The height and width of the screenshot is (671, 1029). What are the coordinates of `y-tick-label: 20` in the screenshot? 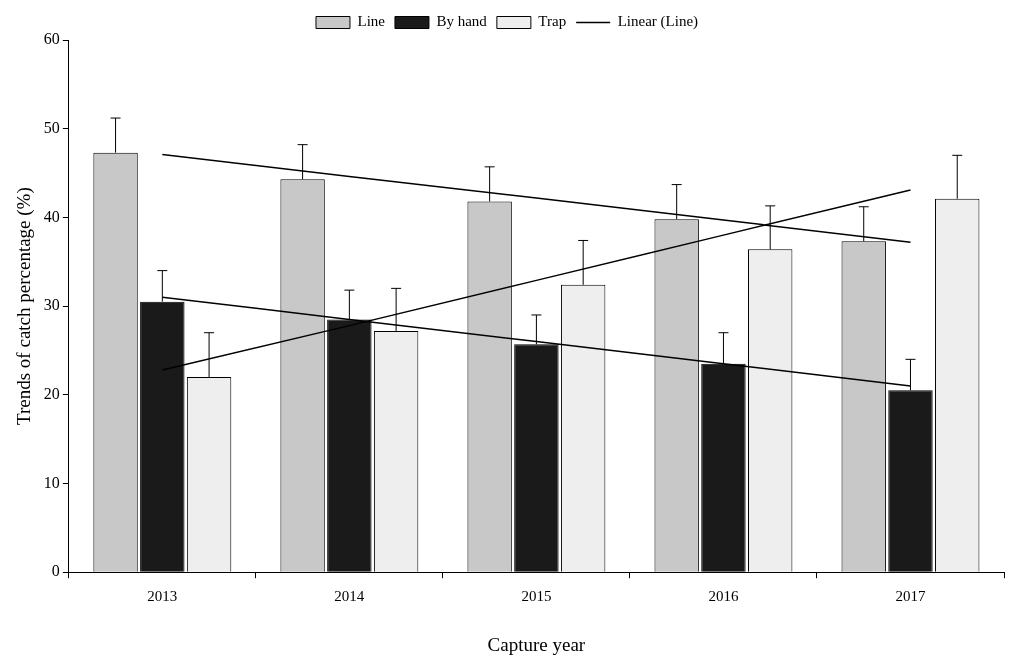 It's located at (51, 393).